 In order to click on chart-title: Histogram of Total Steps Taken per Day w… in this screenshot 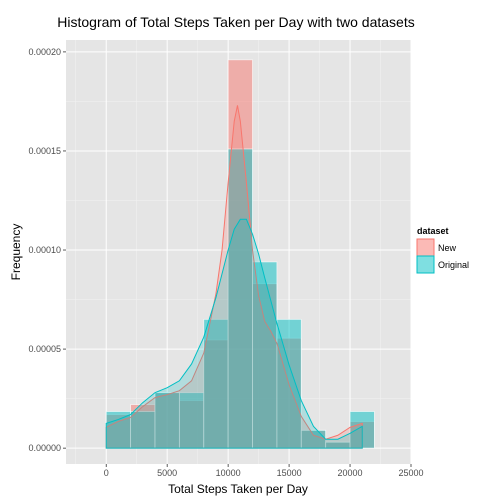, I will do `click(235, 22)`.